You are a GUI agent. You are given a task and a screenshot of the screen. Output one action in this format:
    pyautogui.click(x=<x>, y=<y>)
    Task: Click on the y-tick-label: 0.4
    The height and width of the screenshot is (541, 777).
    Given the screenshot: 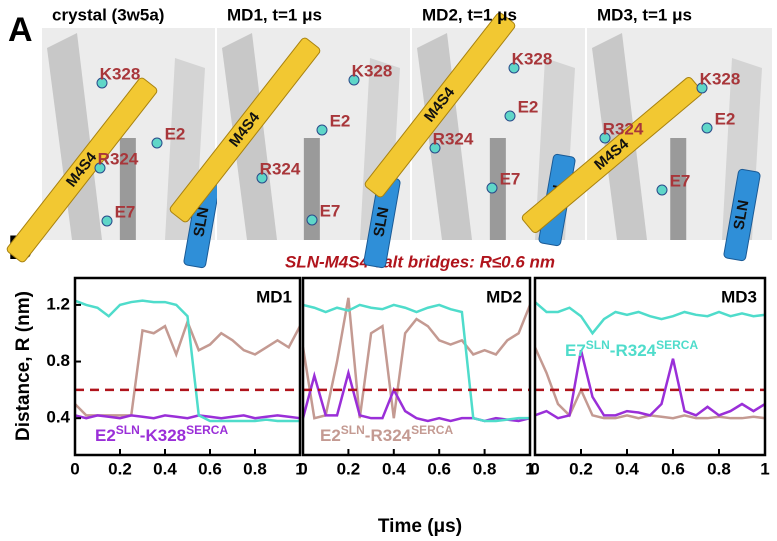 What is the action you would take?
    pyautogui.click(x=58, y=417)
    